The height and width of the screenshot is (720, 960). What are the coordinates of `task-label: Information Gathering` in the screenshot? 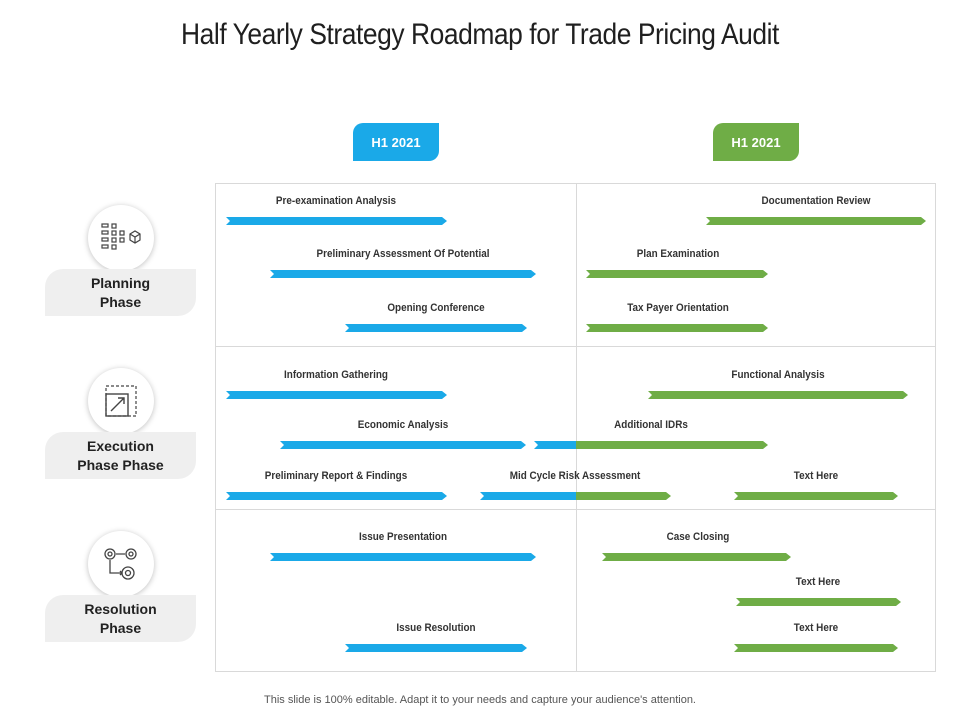 It's located at (336, 375).